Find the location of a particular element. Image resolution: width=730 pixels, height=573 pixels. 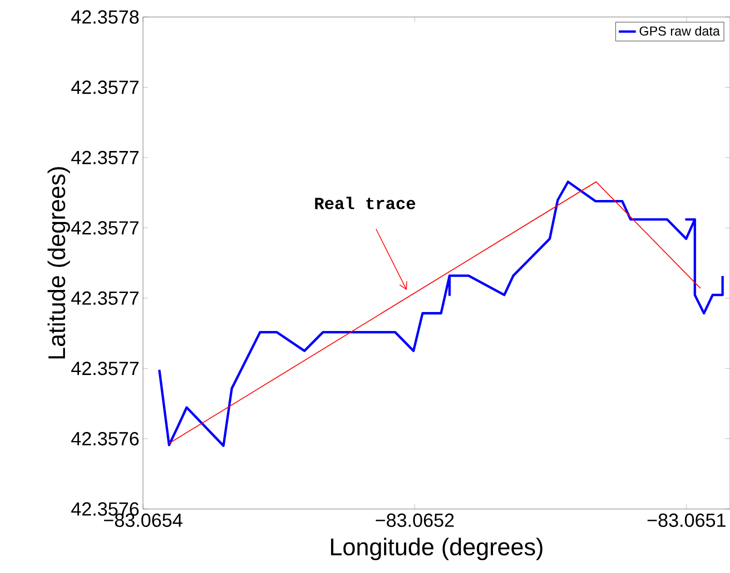

x-tick-label: −83.0654 is located at coordinates (143, 520).